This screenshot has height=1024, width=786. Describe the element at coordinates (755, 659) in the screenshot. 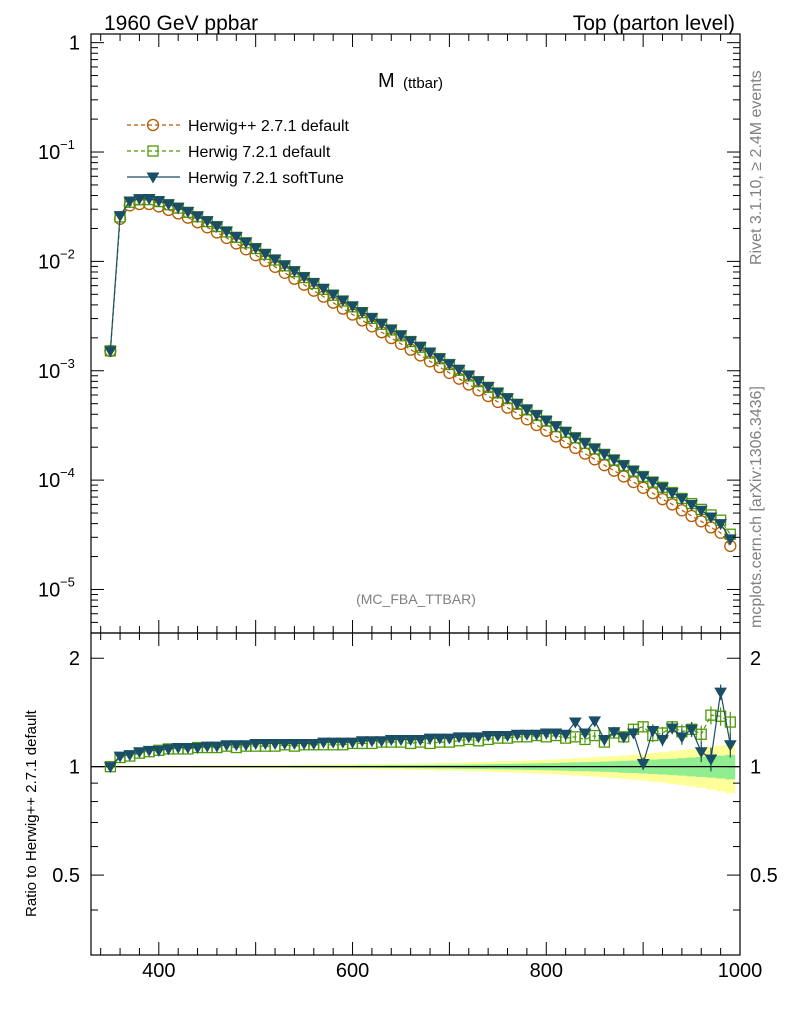

I see `ratio-ytick-label-right: 2` at that location.